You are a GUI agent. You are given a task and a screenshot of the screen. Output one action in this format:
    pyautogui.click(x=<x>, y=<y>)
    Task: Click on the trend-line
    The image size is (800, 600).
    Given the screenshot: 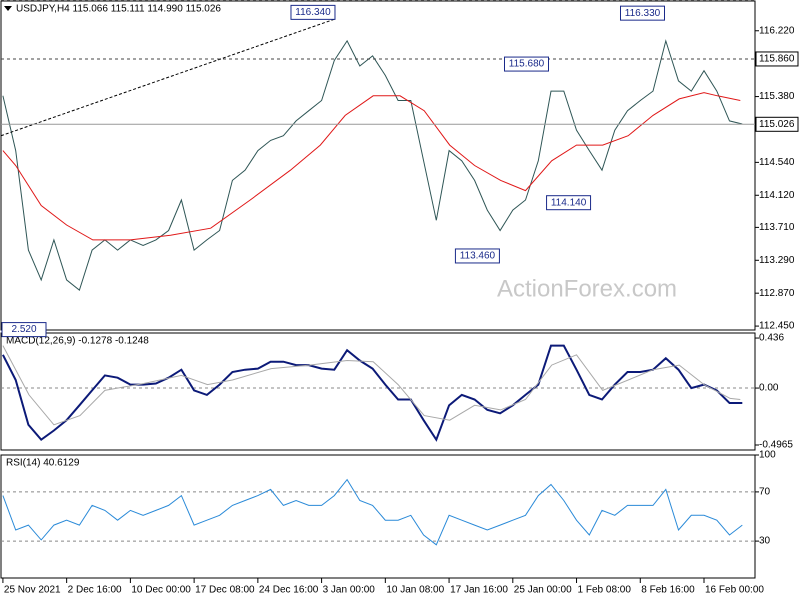 What is the action you would take?
    pyautogui.click(x=168, y=77)
    